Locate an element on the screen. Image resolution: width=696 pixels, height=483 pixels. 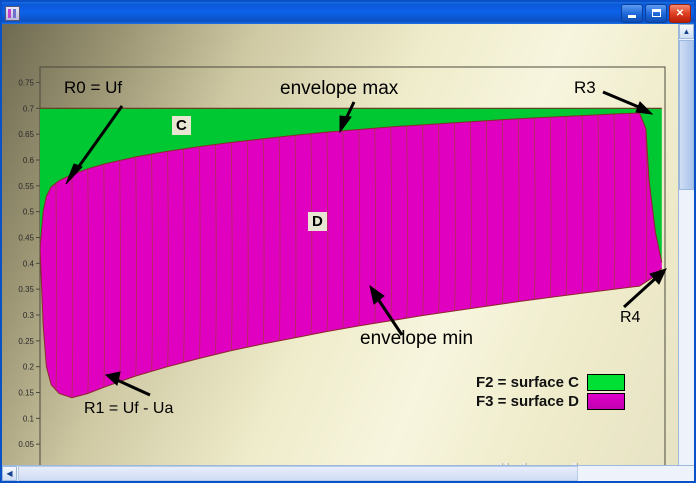
horizontal-scrollbar: ◀ is located at coordinates (348, 473).